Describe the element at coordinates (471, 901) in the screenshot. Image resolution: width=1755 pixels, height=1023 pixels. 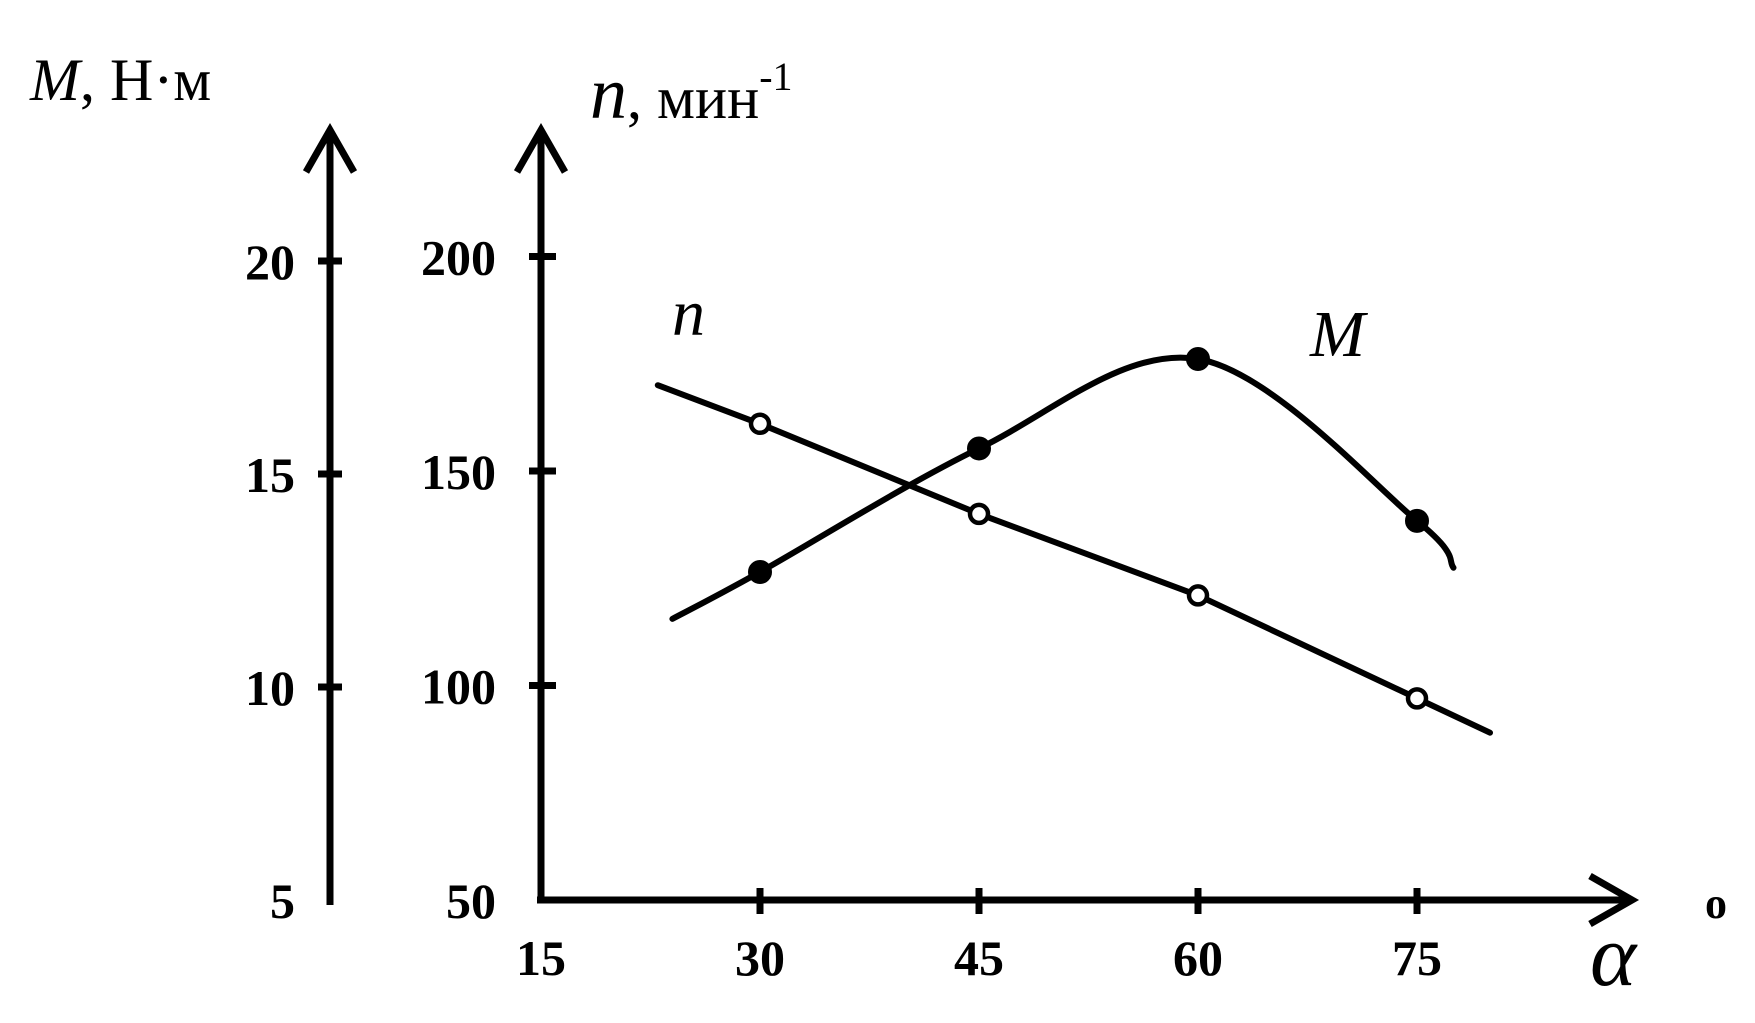
I see `n-tick-label: 50` at that location.